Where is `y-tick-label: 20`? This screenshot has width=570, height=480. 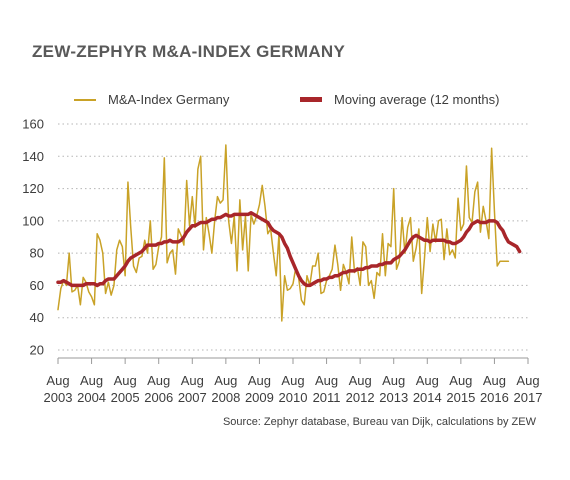
y-tick-label: 20 is located at coordinates (37, 350).